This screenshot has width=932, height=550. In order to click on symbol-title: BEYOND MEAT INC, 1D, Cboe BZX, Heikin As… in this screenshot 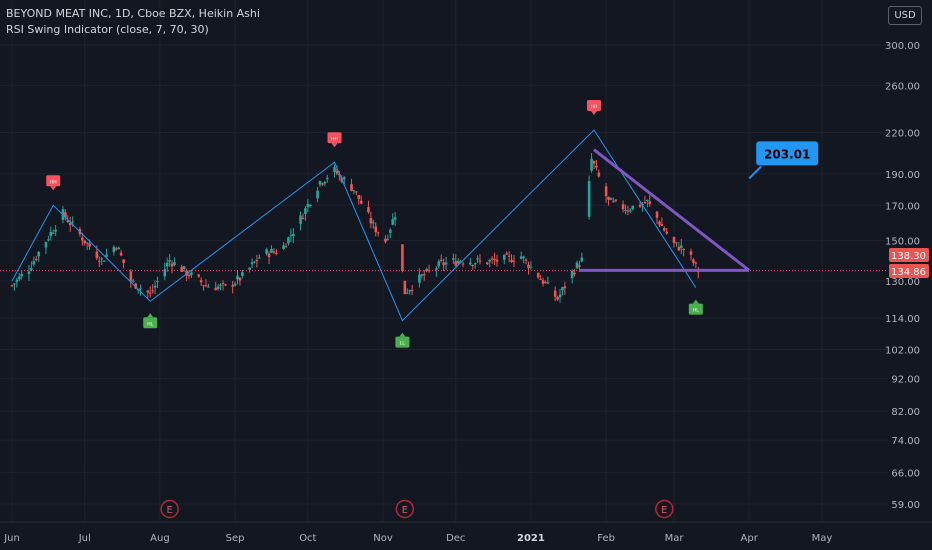, I will do `click(133, 13)`.